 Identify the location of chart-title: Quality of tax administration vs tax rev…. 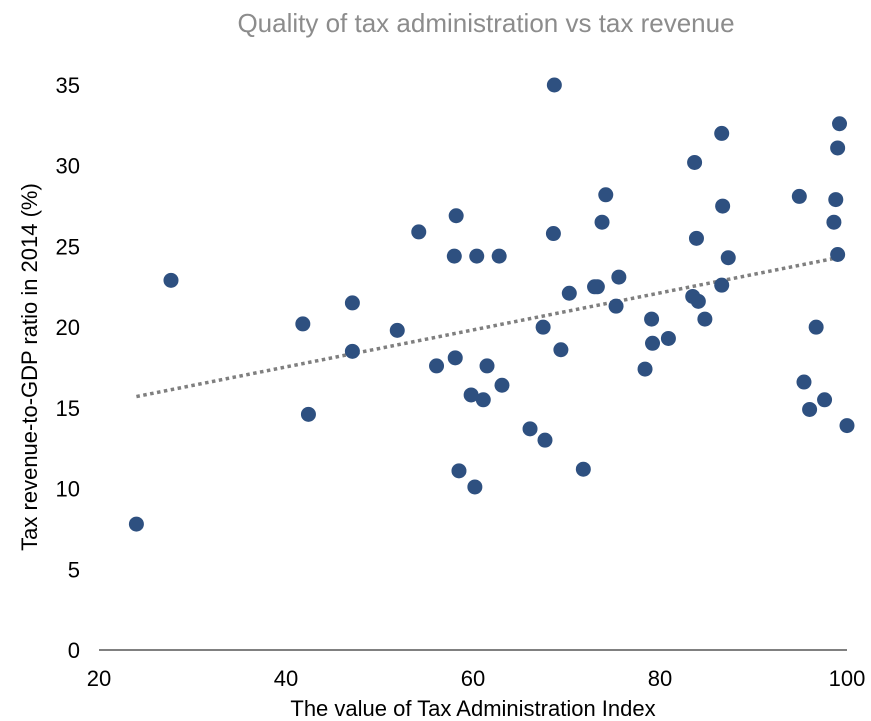
(485, 23).